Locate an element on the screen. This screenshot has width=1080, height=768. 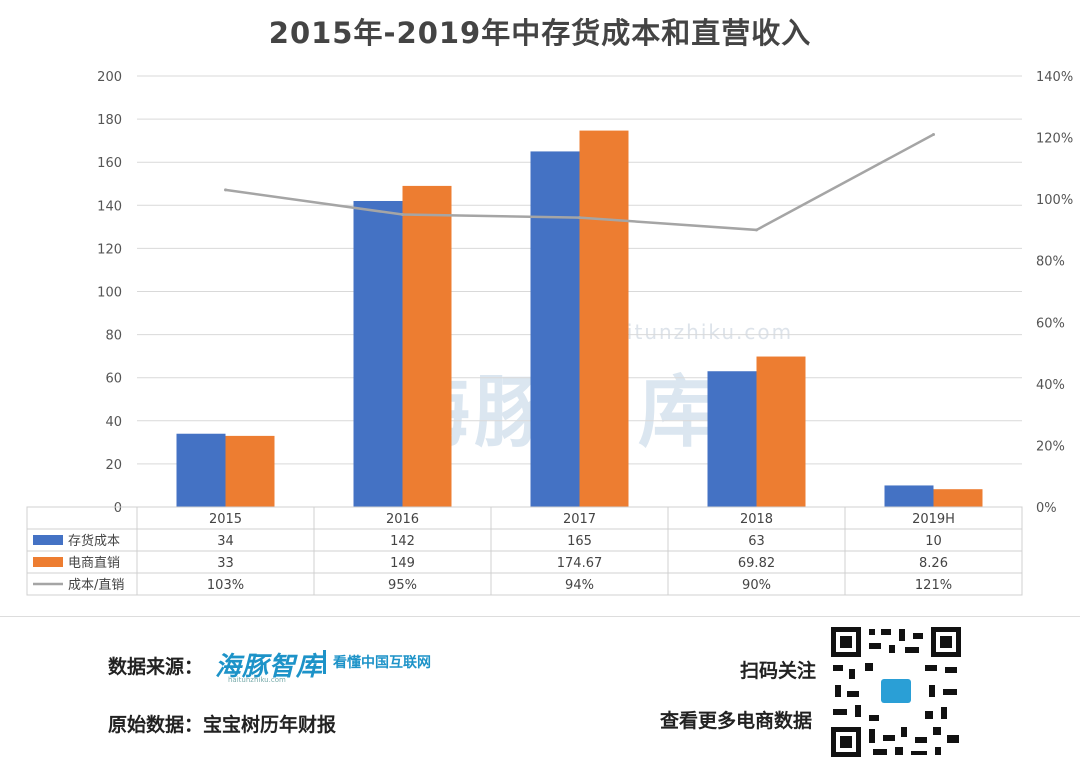
x-tick-label: 2017 is located at coordinates (579, 519).